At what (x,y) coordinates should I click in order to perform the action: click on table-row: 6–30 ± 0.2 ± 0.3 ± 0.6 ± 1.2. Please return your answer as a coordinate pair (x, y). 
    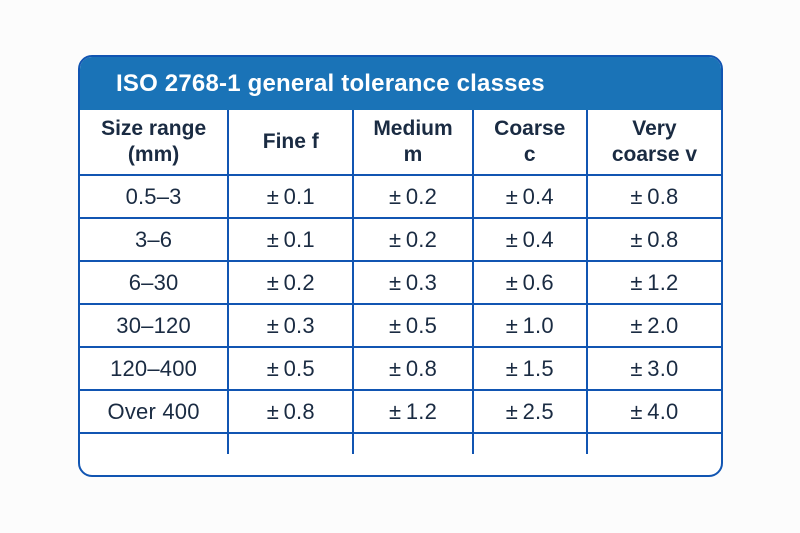
    Looking at the image, I should click on (400, 282).